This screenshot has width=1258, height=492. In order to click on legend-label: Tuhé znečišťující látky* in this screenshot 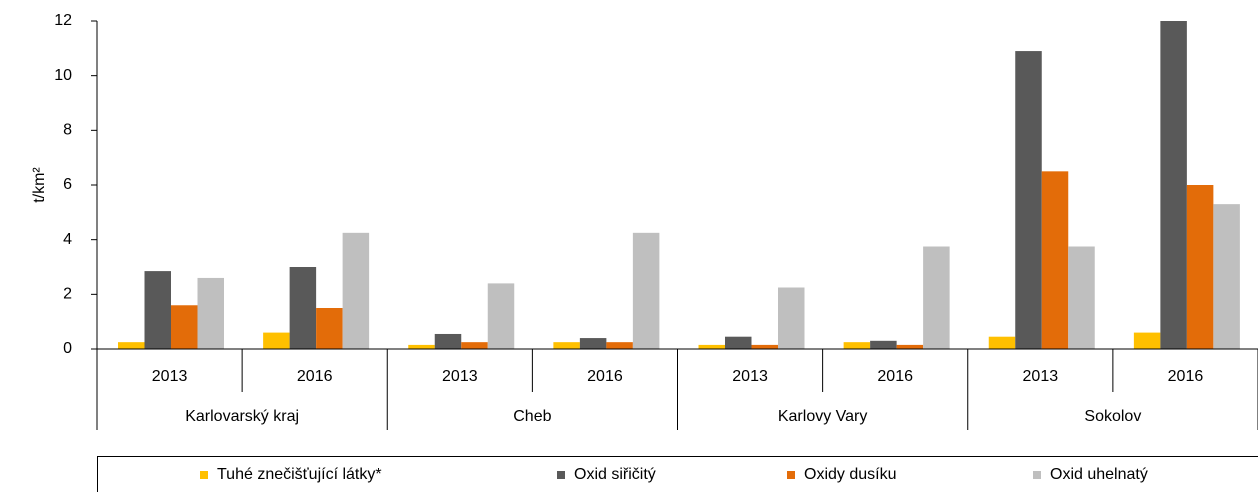, I will do `click(299, 474)`.